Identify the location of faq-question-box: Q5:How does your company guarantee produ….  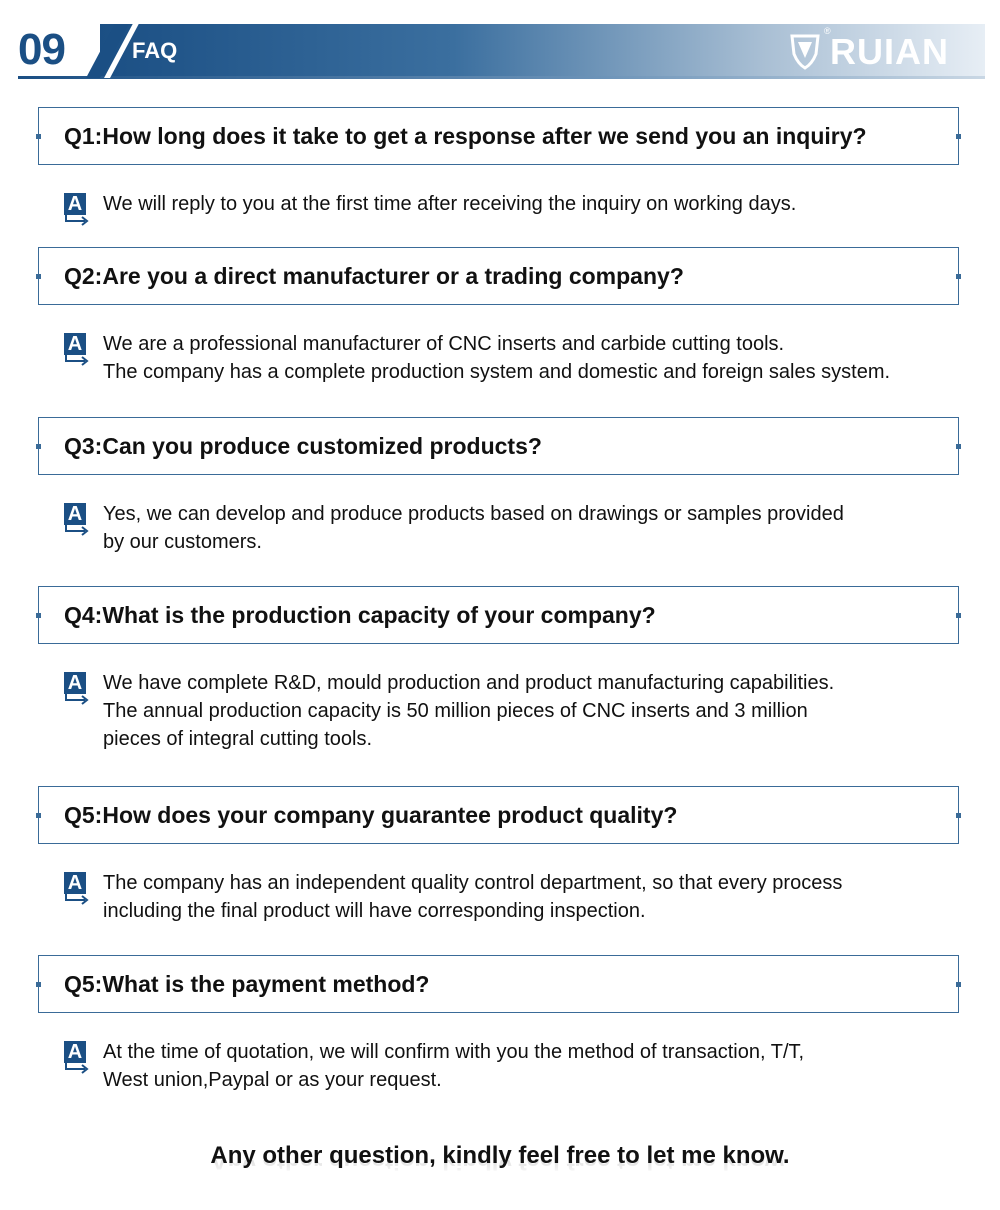
(498, 815).